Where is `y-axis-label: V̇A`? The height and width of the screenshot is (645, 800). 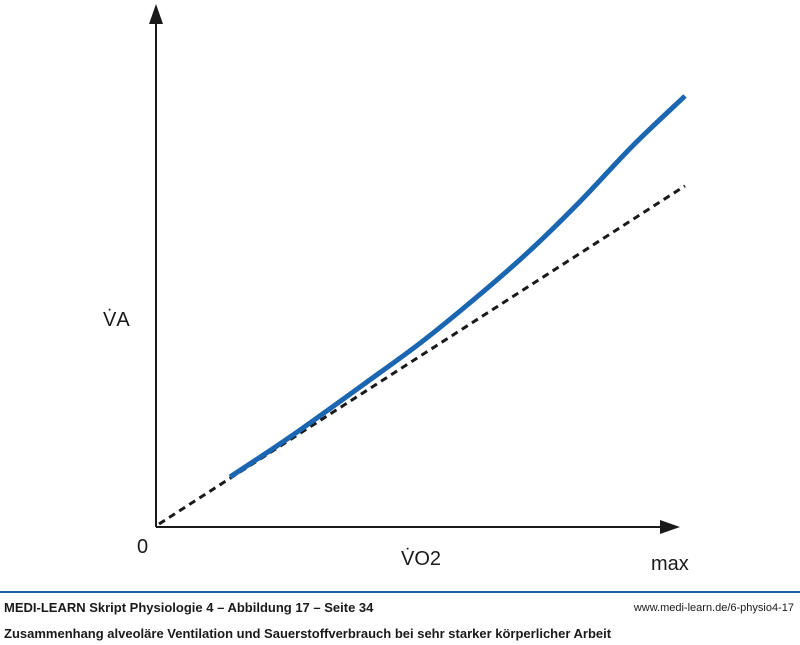
y-axis-label: V̇A is located at coordinates (116, 320).